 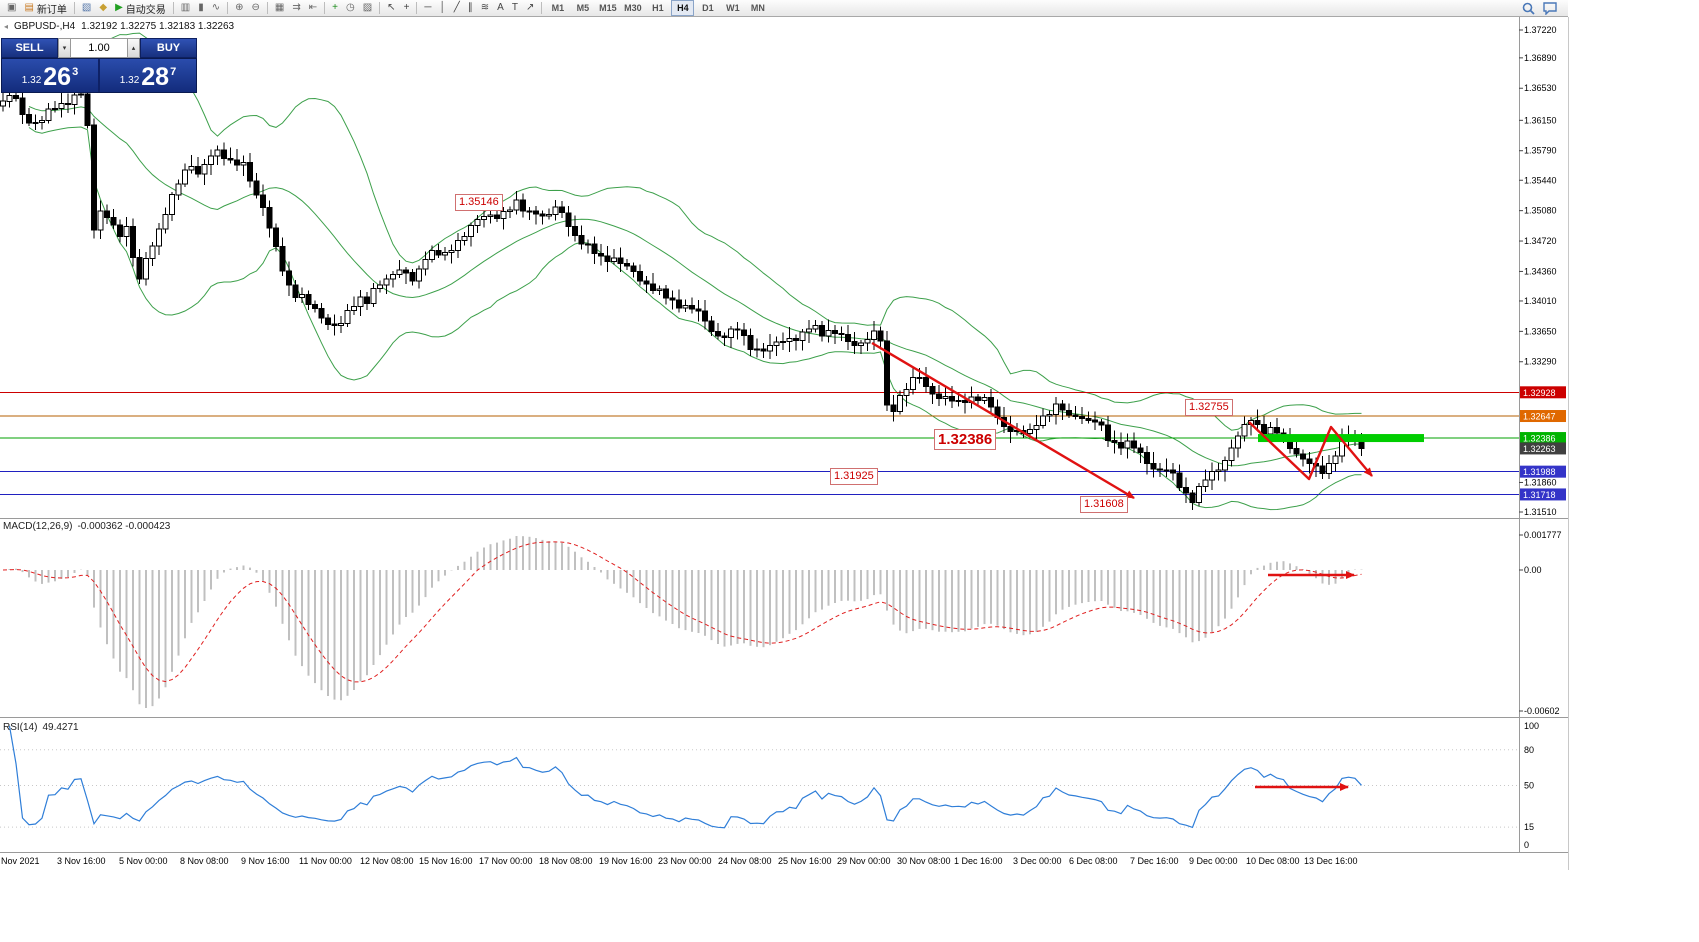 I want to click on macd-values: -0.000362 -0.000423, so click(x=124, y=526).